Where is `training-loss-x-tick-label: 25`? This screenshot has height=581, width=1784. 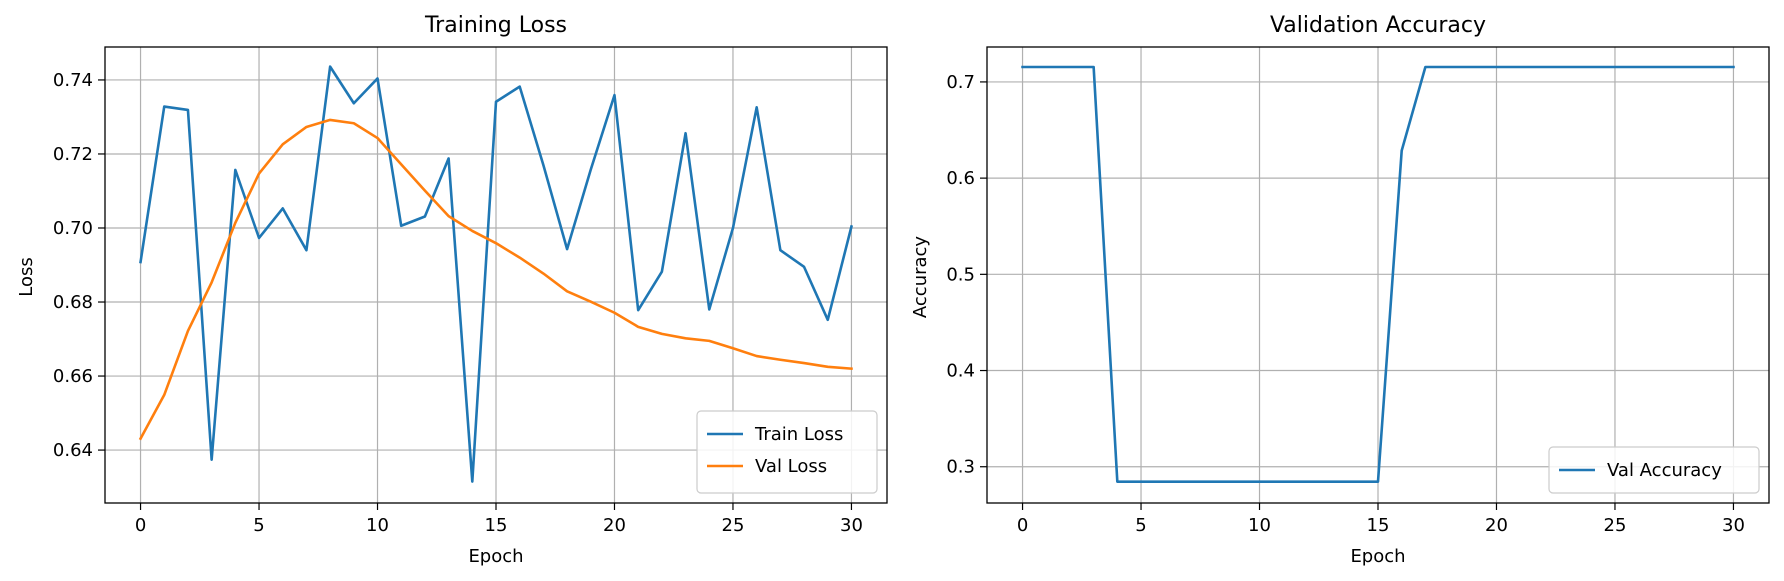
training-loss-x-tick-label: 25 is located at coordinates (733, 525).